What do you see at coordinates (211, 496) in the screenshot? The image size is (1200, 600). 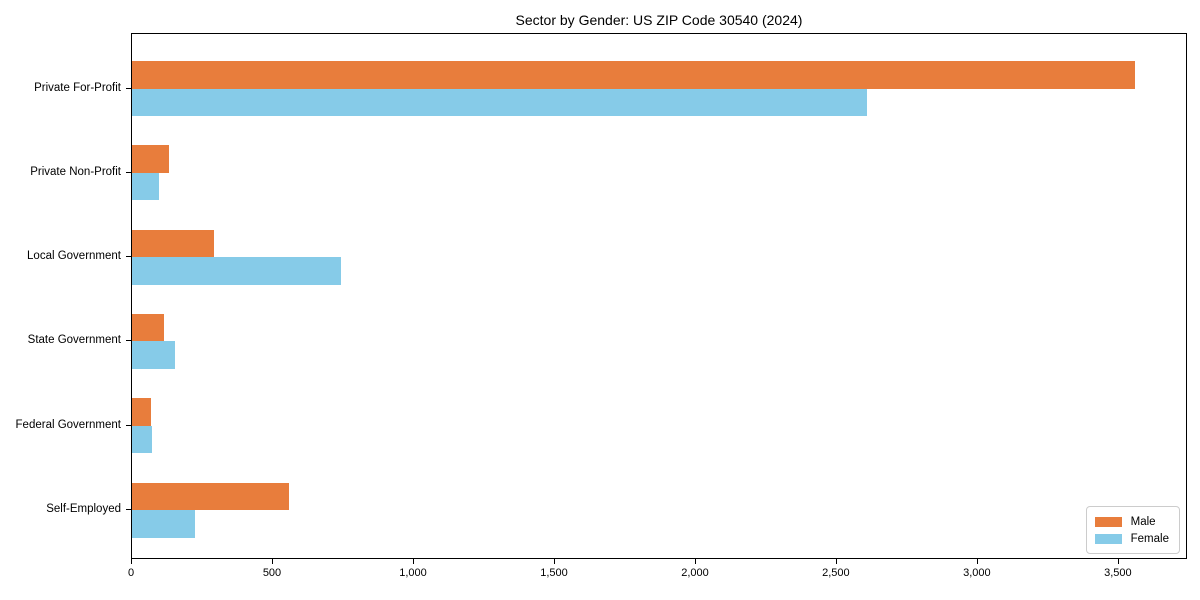 I see `bar-male-self-employed` at bounding box center [211, 496].